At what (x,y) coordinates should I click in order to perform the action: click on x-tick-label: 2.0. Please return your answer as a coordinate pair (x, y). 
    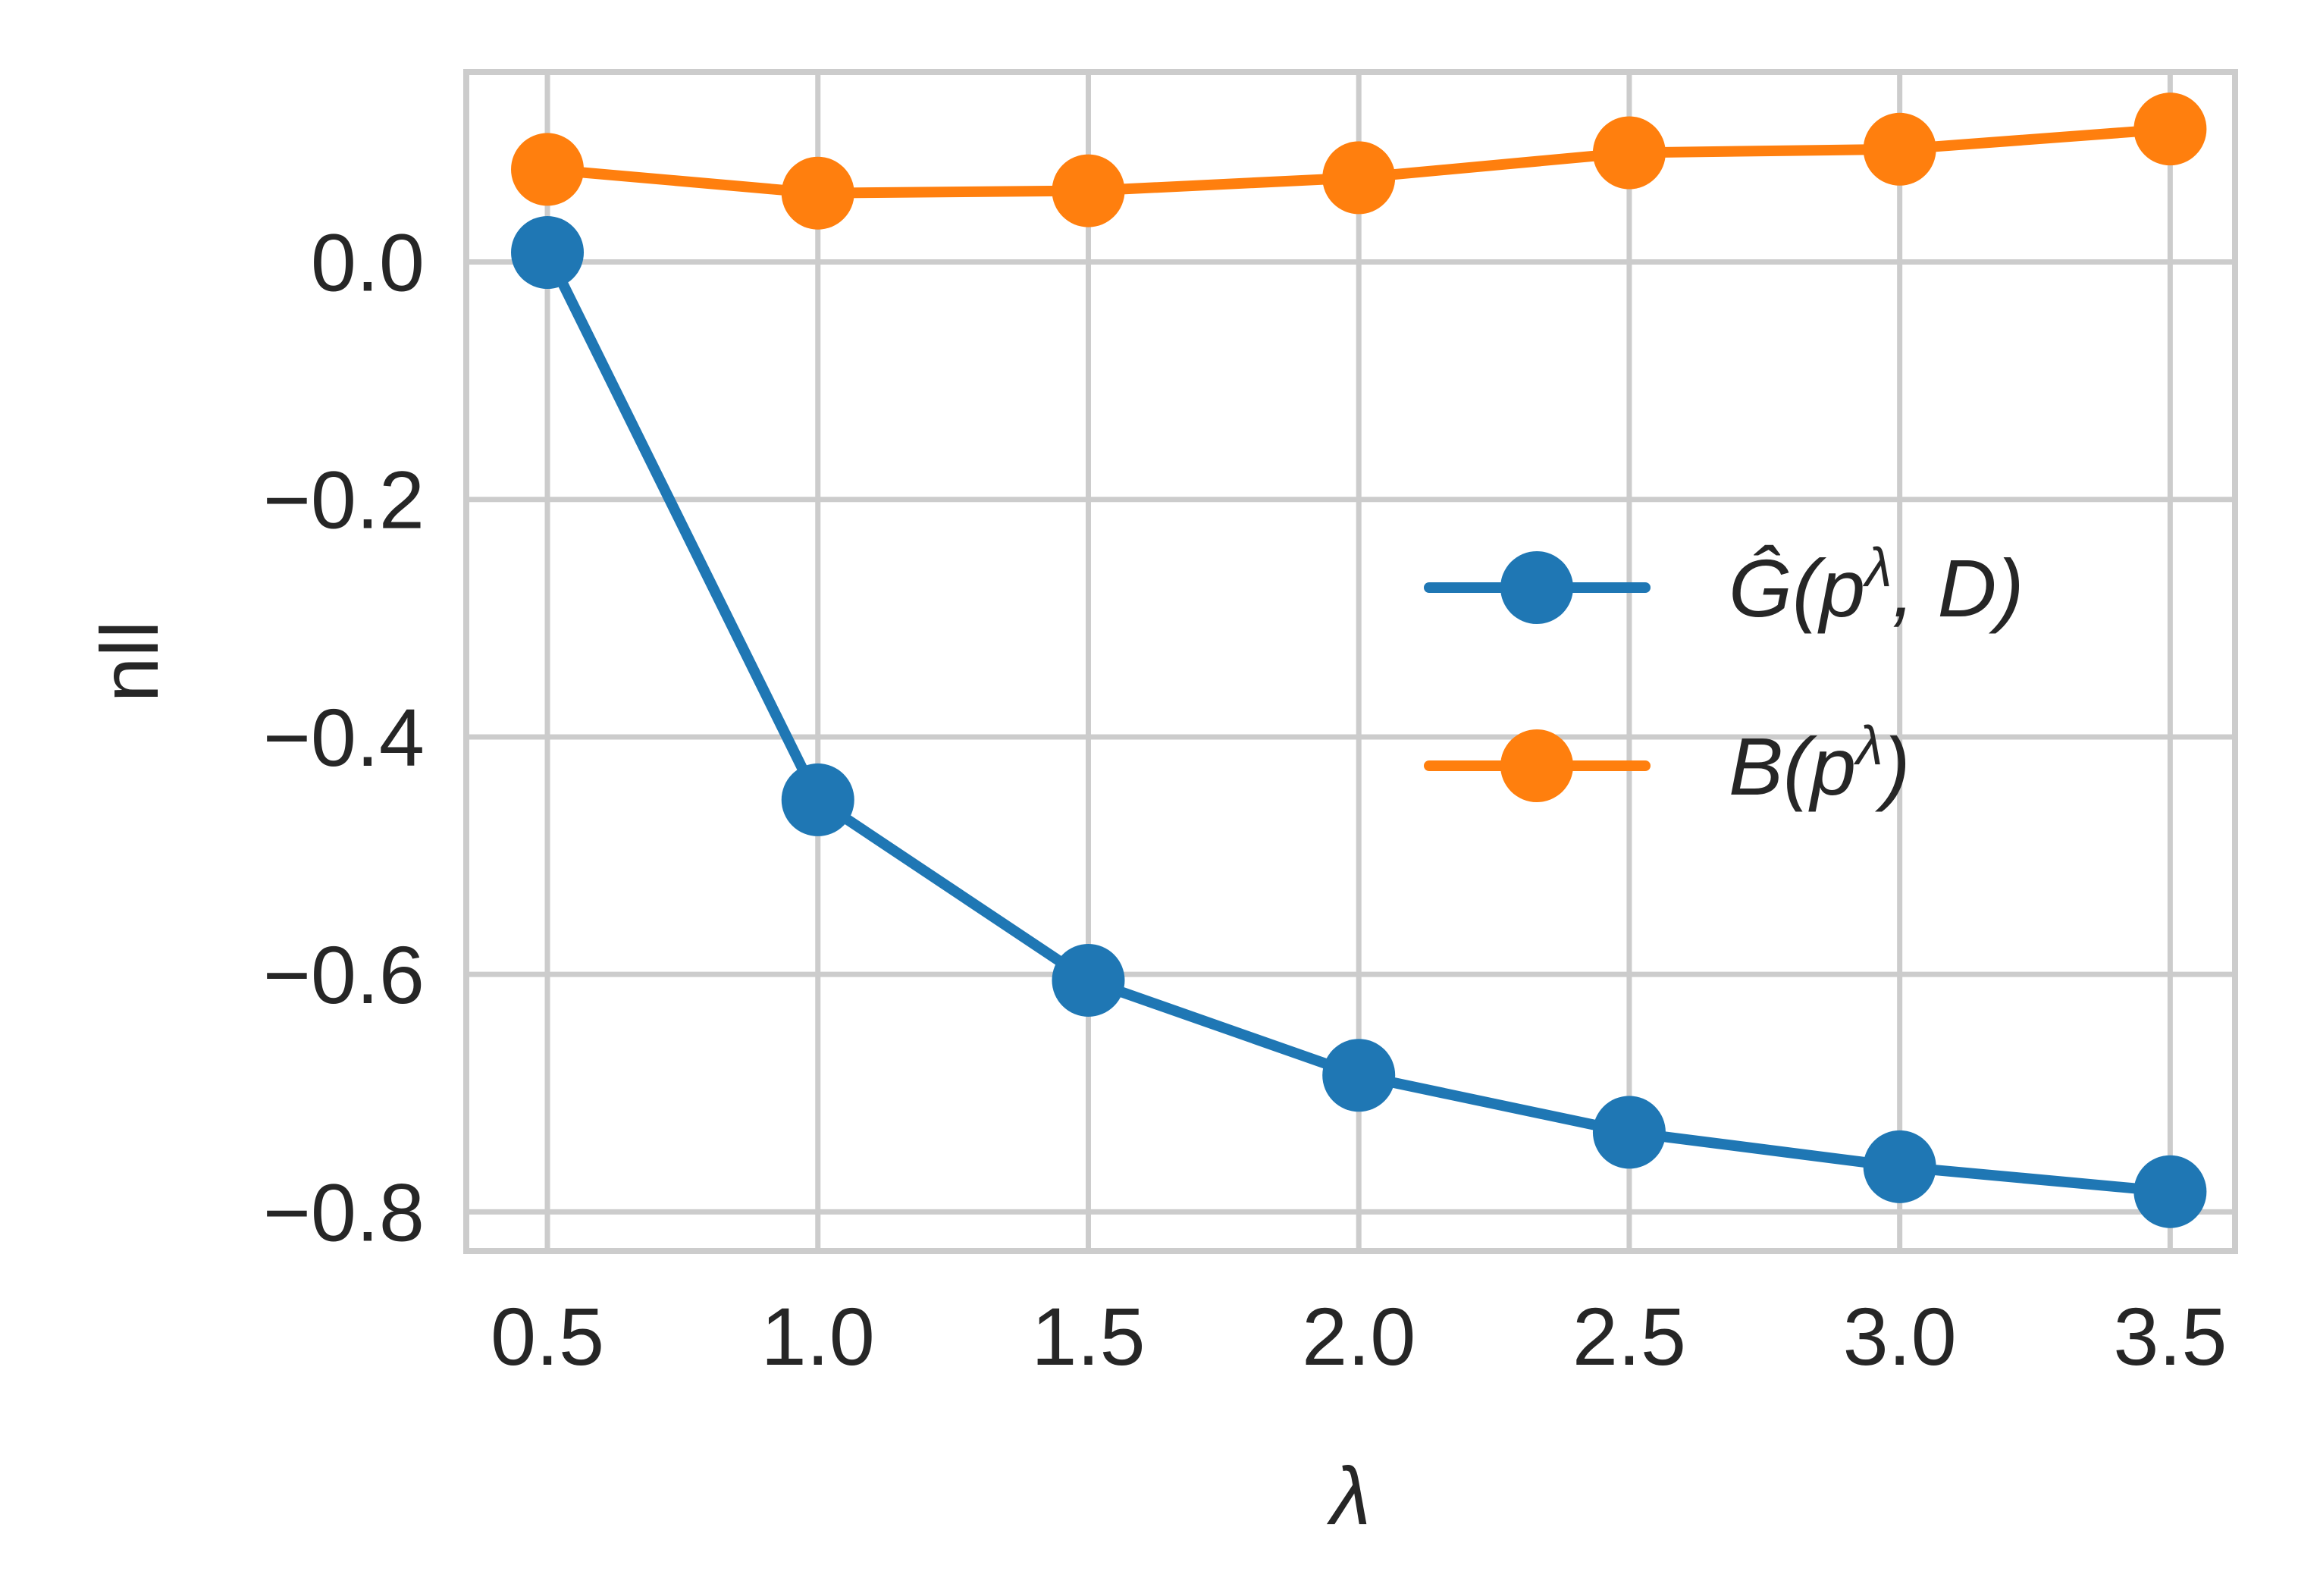
    Looking at the image, I should click on (1358, 1336).